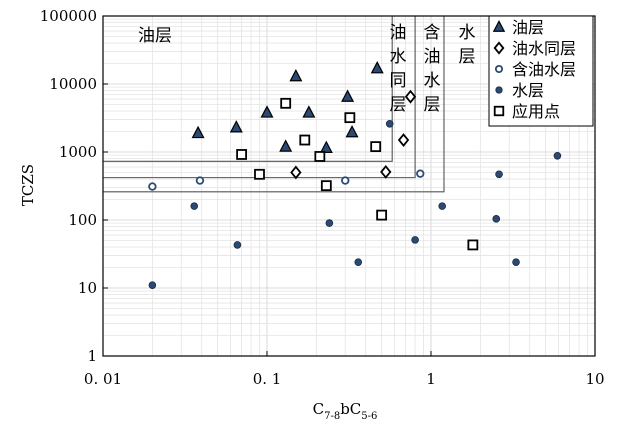 This screenshot has height=430, width=621. What do you see at coordinates (432, 69) in the screenshot?
I see `zone-label-oil-bearing-water: 含油水层` at bounding box center [432, 69].